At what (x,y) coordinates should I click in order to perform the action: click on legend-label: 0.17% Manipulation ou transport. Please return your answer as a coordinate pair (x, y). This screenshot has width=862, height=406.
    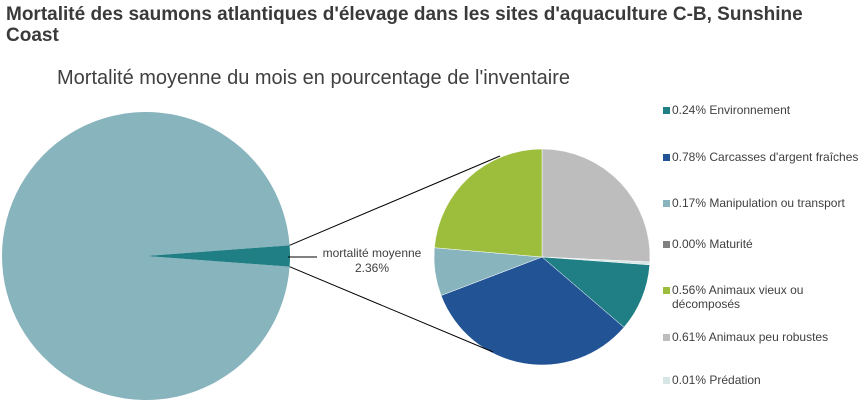
    Looking at the image, I should click on (758, 203).